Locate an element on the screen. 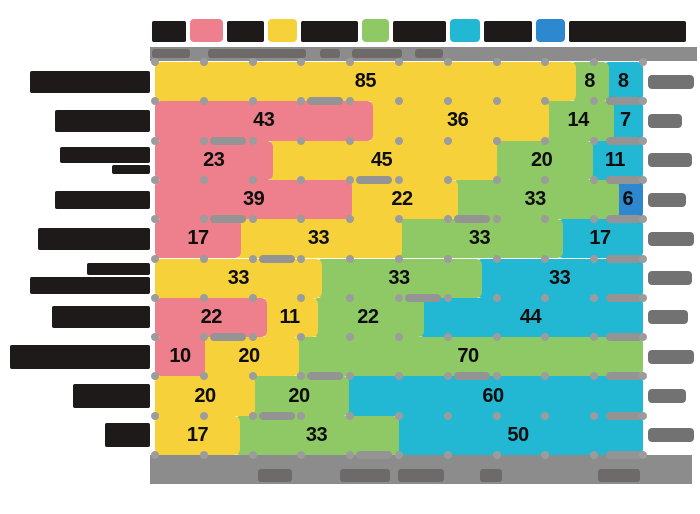  bar-segment-pink: 39 is located at coordinates (254, 199).